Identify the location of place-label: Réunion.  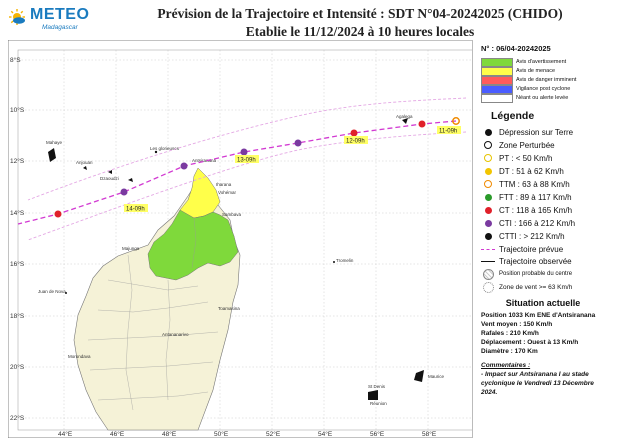
(378, 403).